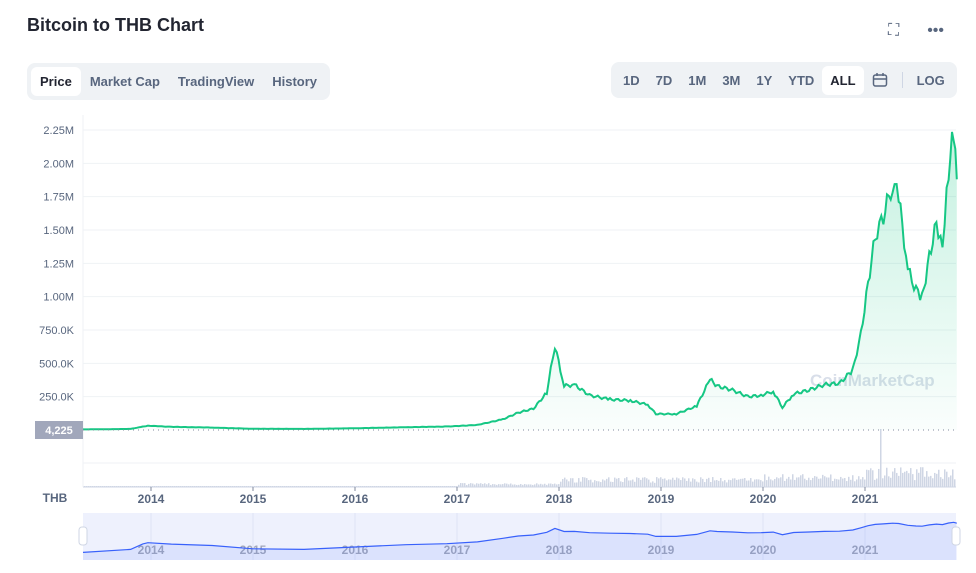 The width and height of the screenshot is (976, 573). I want to click on navigator-handle-left, so click(83, 536).